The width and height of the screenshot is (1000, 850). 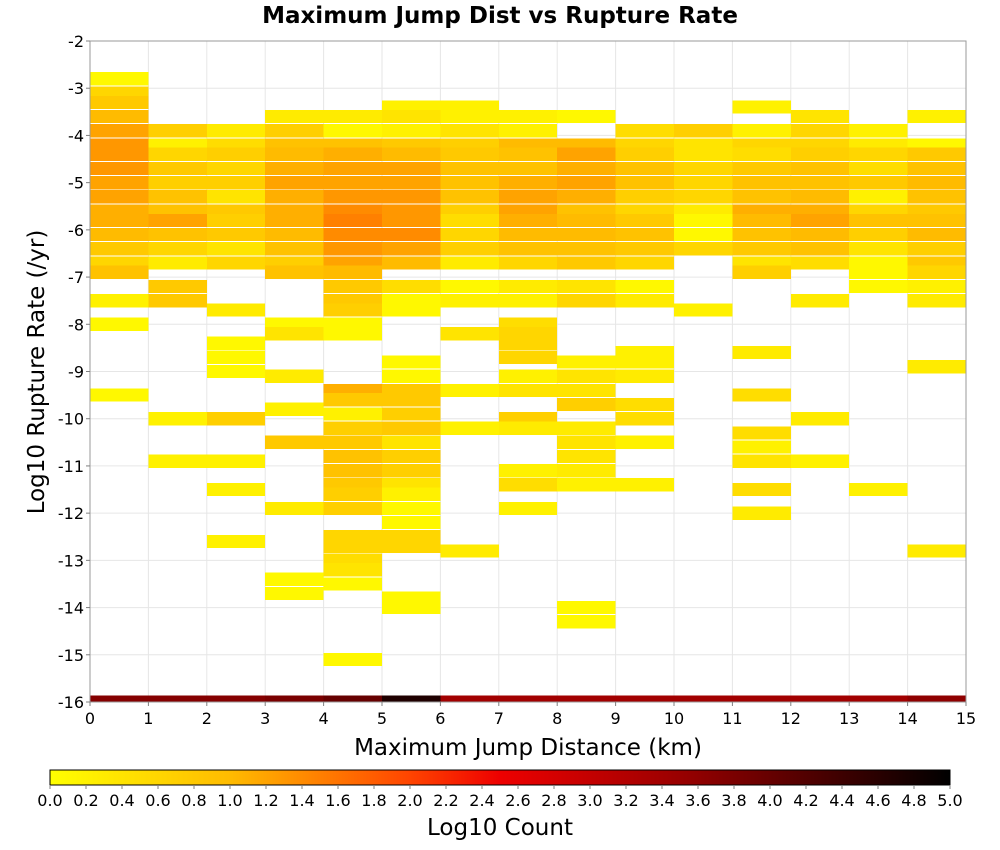 I want to click on x-tick-label: 10, so click(x=674, y=718).